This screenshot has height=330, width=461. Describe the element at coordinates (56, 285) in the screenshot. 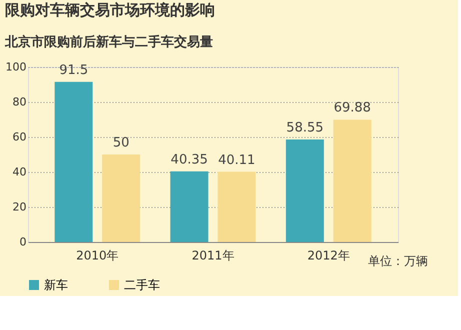

I see `legend-label: 新车` at that location.